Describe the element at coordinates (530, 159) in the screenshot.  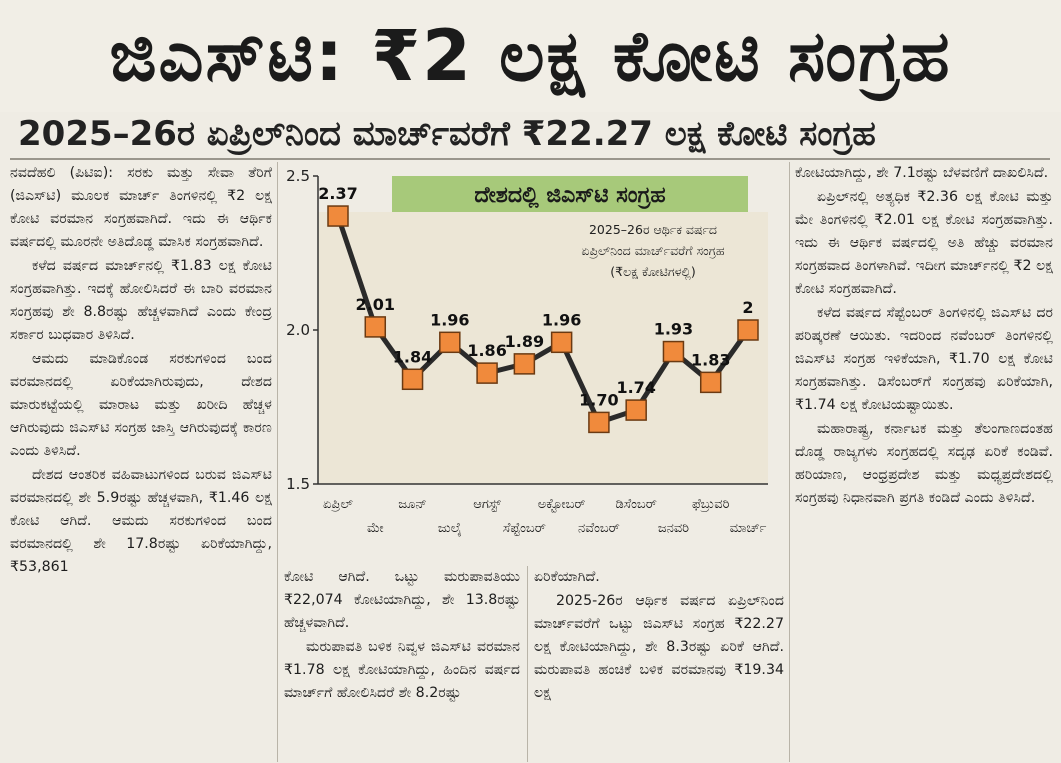
I see `divider` at that location.